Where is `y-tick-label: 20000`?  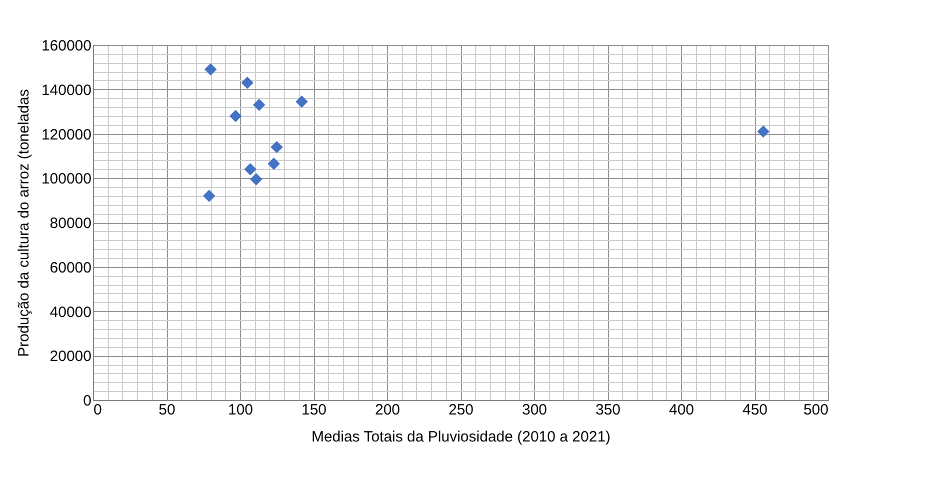 y-tick-label: 20000 is located at coordinates (71, 357).